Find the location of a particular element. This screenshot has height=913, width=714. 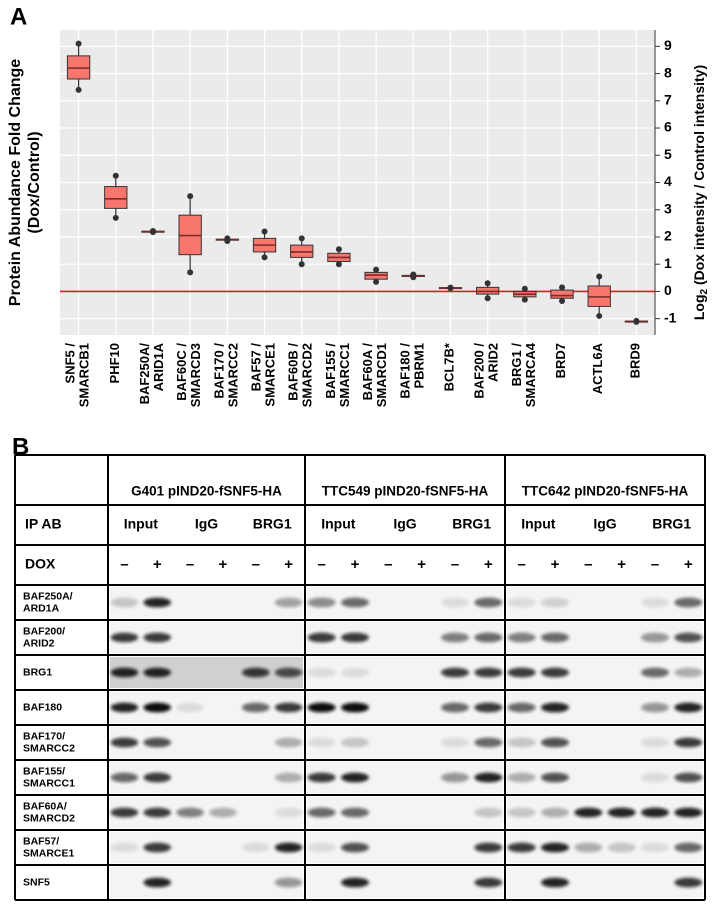

x-tick-label-line: BRD9 is located at coordinates (635, 360).